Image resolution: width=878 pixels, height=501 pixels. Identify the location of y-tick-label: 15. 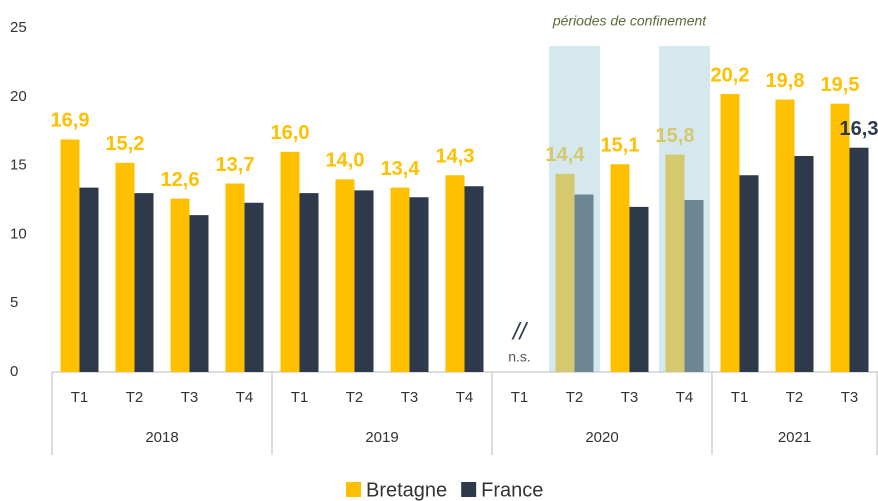
(18, 165).